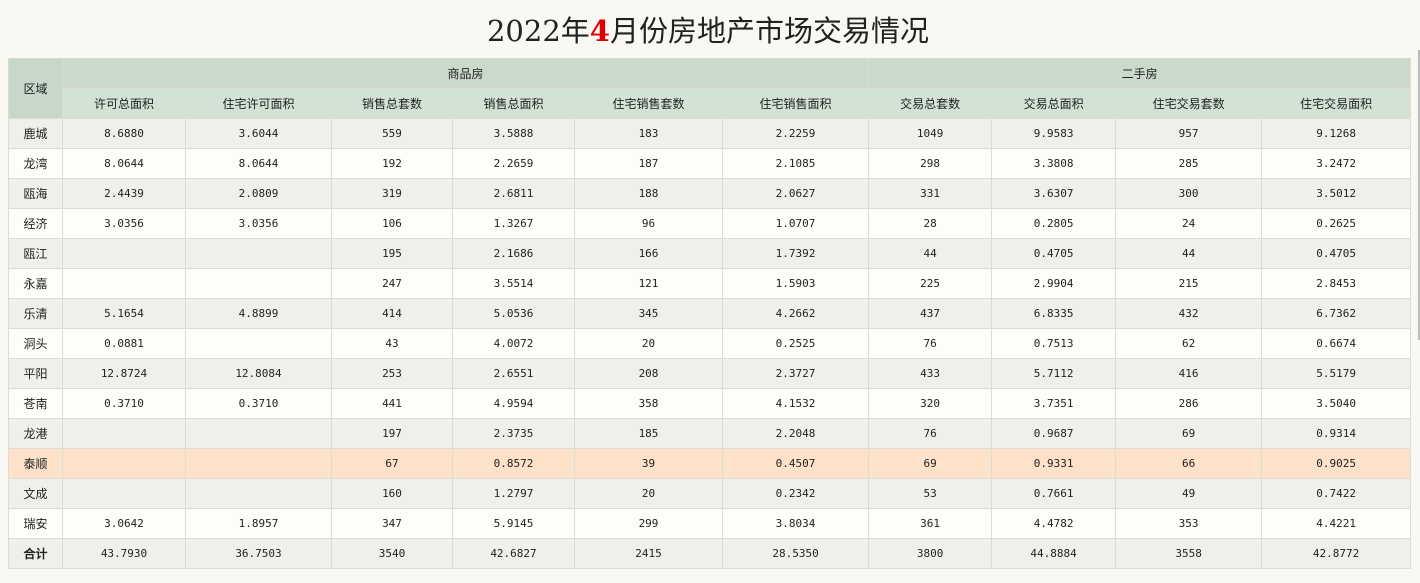 This screenshot has width=1420, height=583. What do you see at coordinates (648, 253) in the screenshot?
I see `value-cell: 166` at bounding box center [648, 253].